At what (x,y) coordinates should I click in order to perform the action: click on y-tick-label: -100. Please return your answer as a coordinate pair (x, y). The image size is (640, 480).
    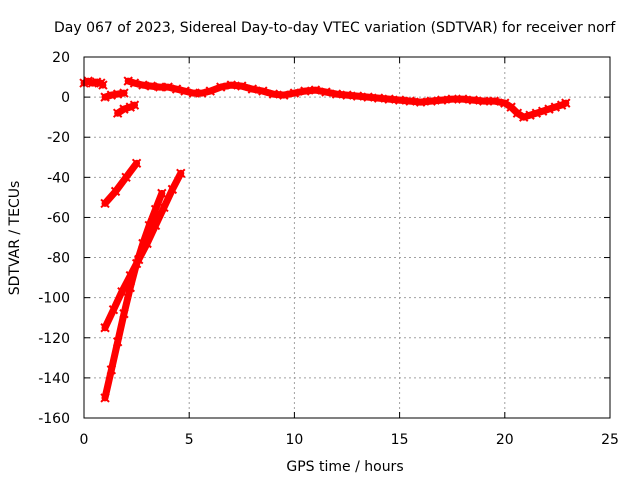
    Looking at the image, I should click on (54, 299).